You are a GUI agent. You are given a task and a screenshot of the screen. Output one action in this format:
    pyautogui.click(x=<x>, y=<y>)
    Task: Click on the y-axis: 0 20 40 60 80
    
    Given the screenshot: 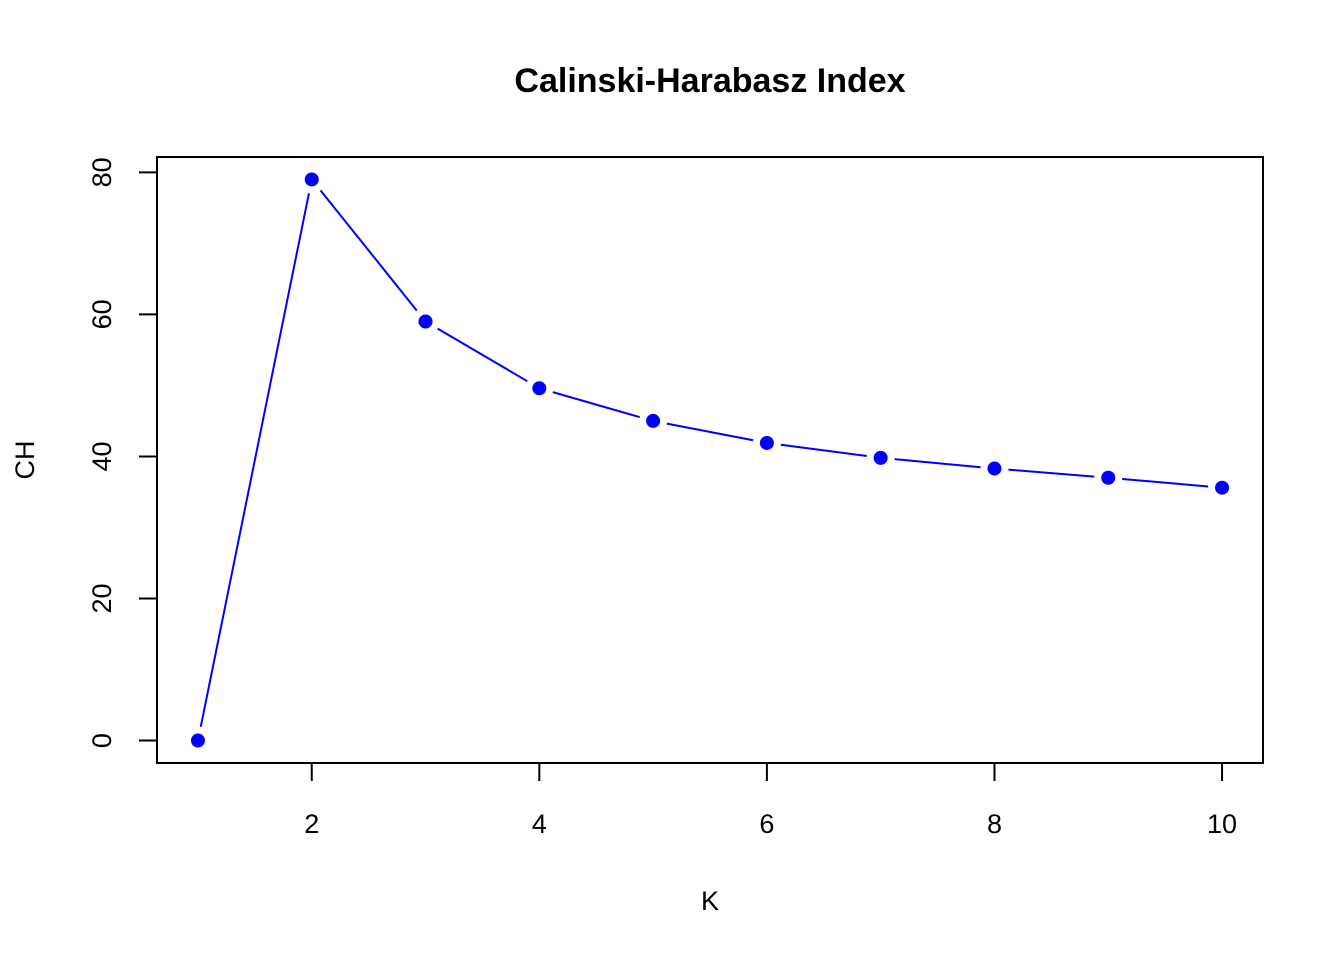 What is the action you would take?
    pyautogui.click(x=122, y=452)
    